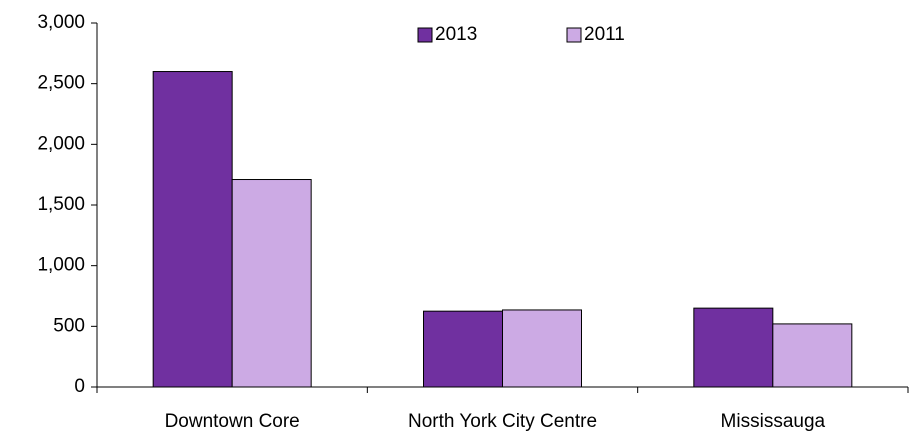 The image size is (914, 435). I want to click on legend-label: 2011, so click(604, 34).